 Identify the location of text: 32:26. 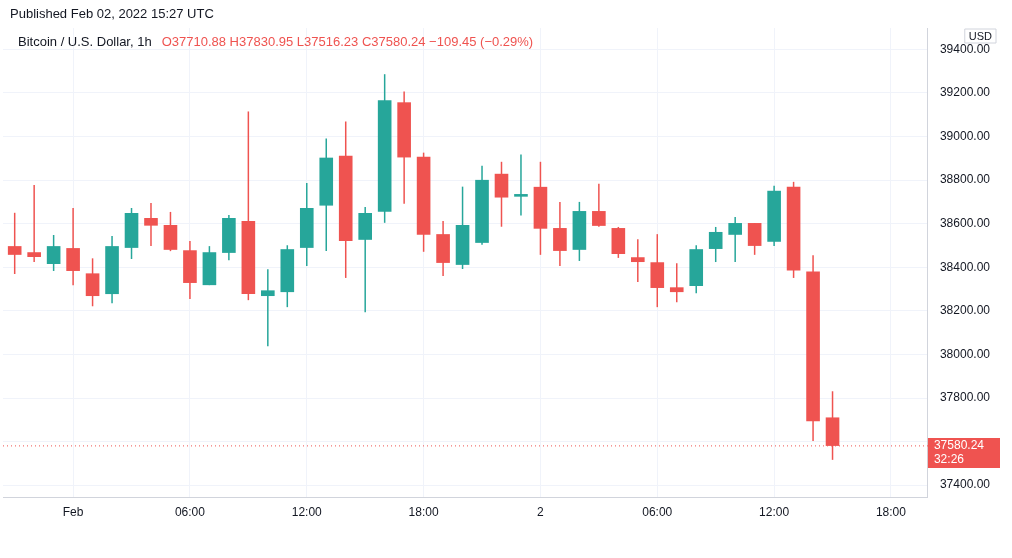
(949, 459).